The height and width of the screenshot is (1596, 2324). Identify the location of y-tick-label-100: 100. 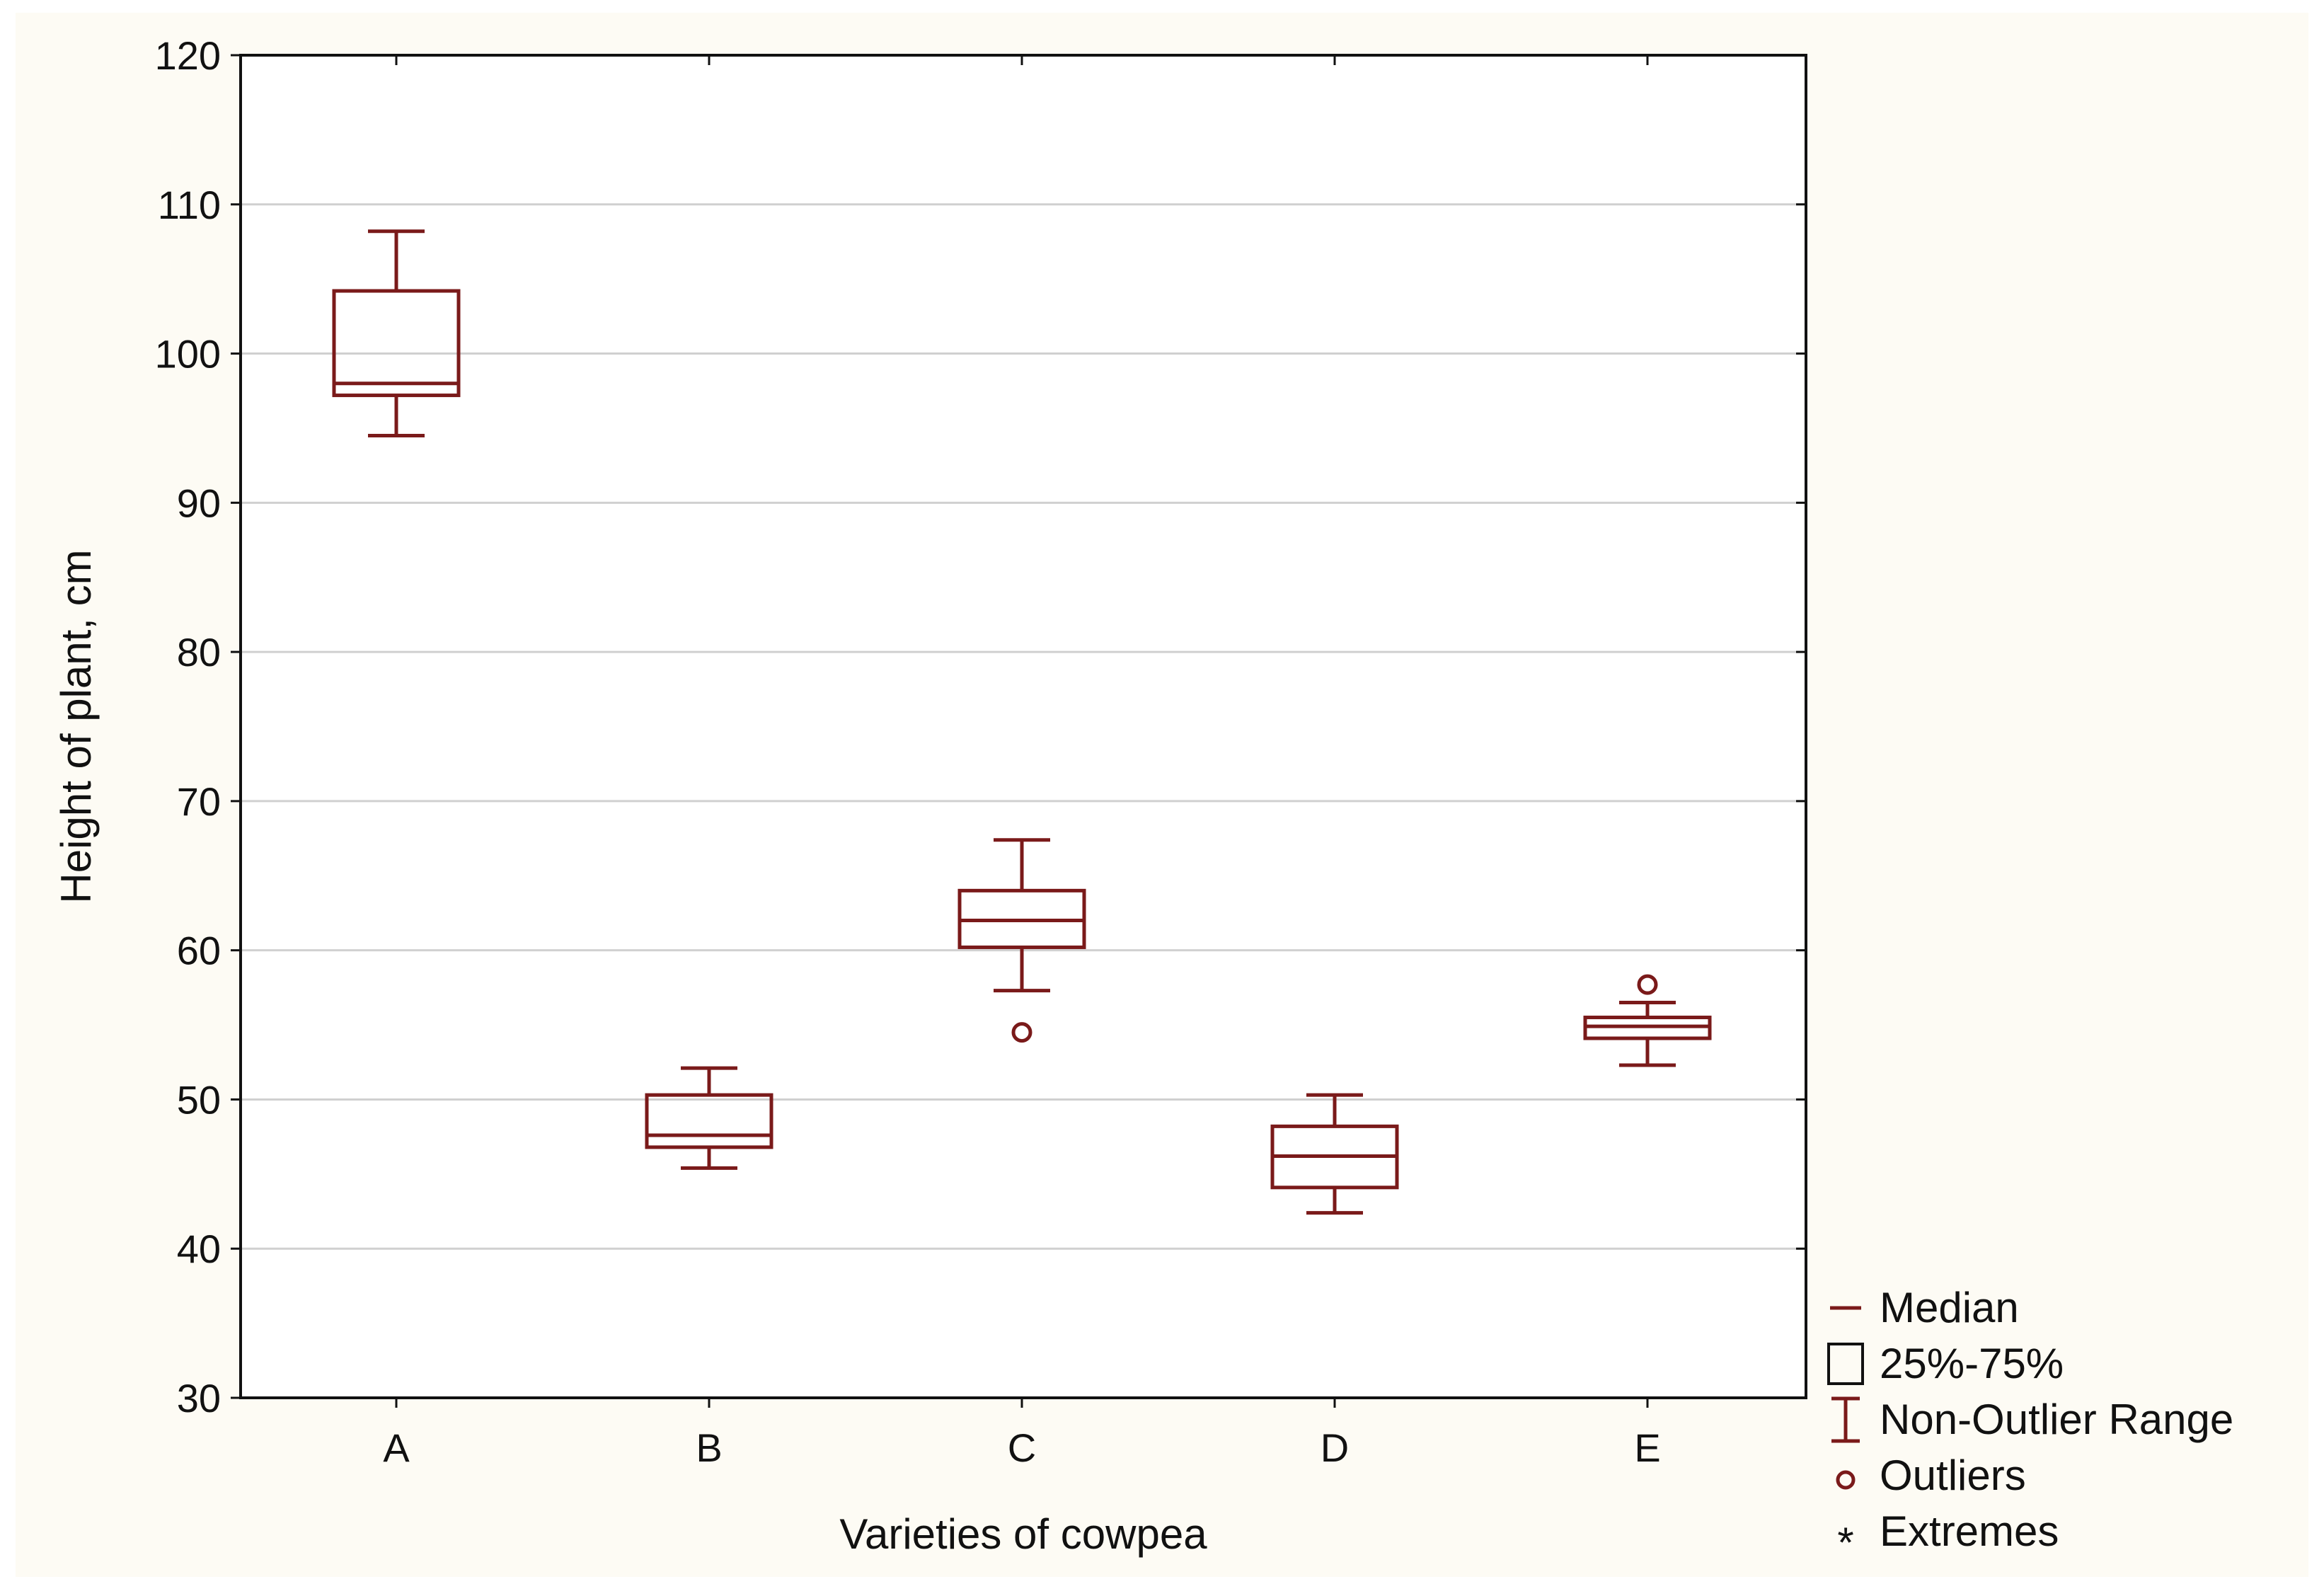
(188, 354).